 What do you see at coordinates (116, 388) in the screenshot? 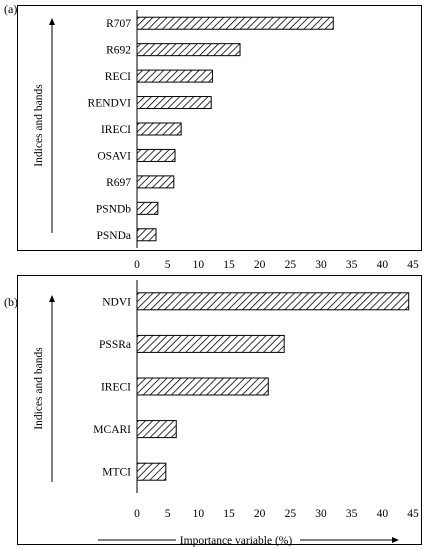
I see `category-label-b-IRECI: IRECI` at bounding box center [116, 388].